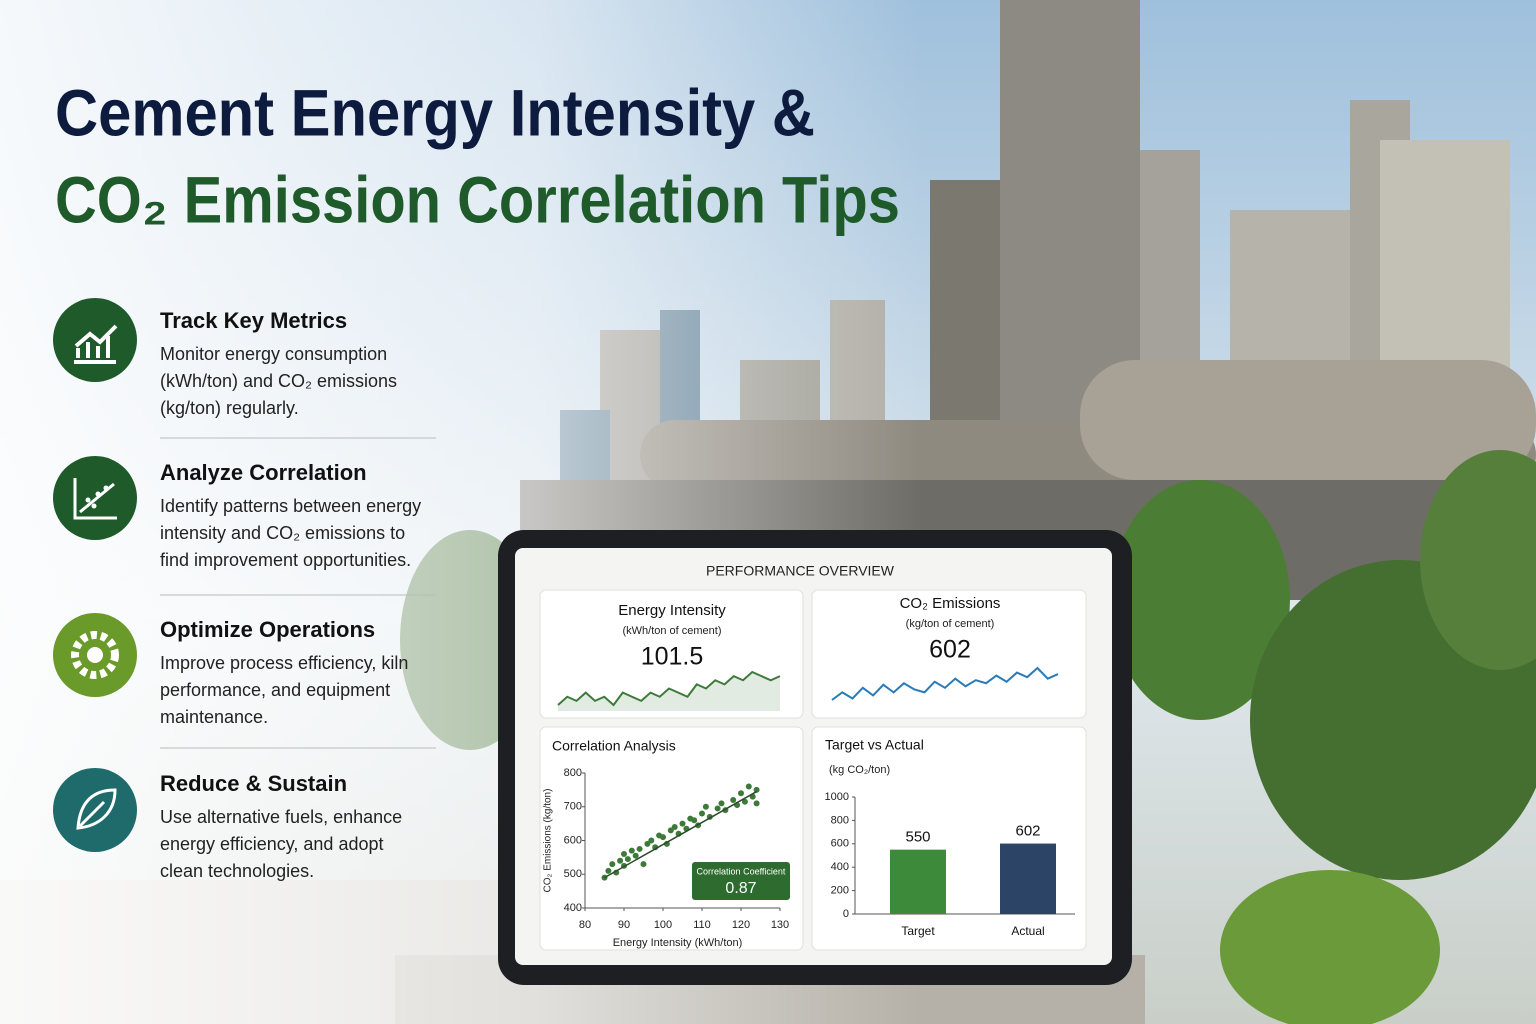 The height and width of the screenshot is (1024, 1536). Describe the element at coordinates (229, 408) in the screenshot. I see `tip-text: (kg/ton) regularly.` at that location.